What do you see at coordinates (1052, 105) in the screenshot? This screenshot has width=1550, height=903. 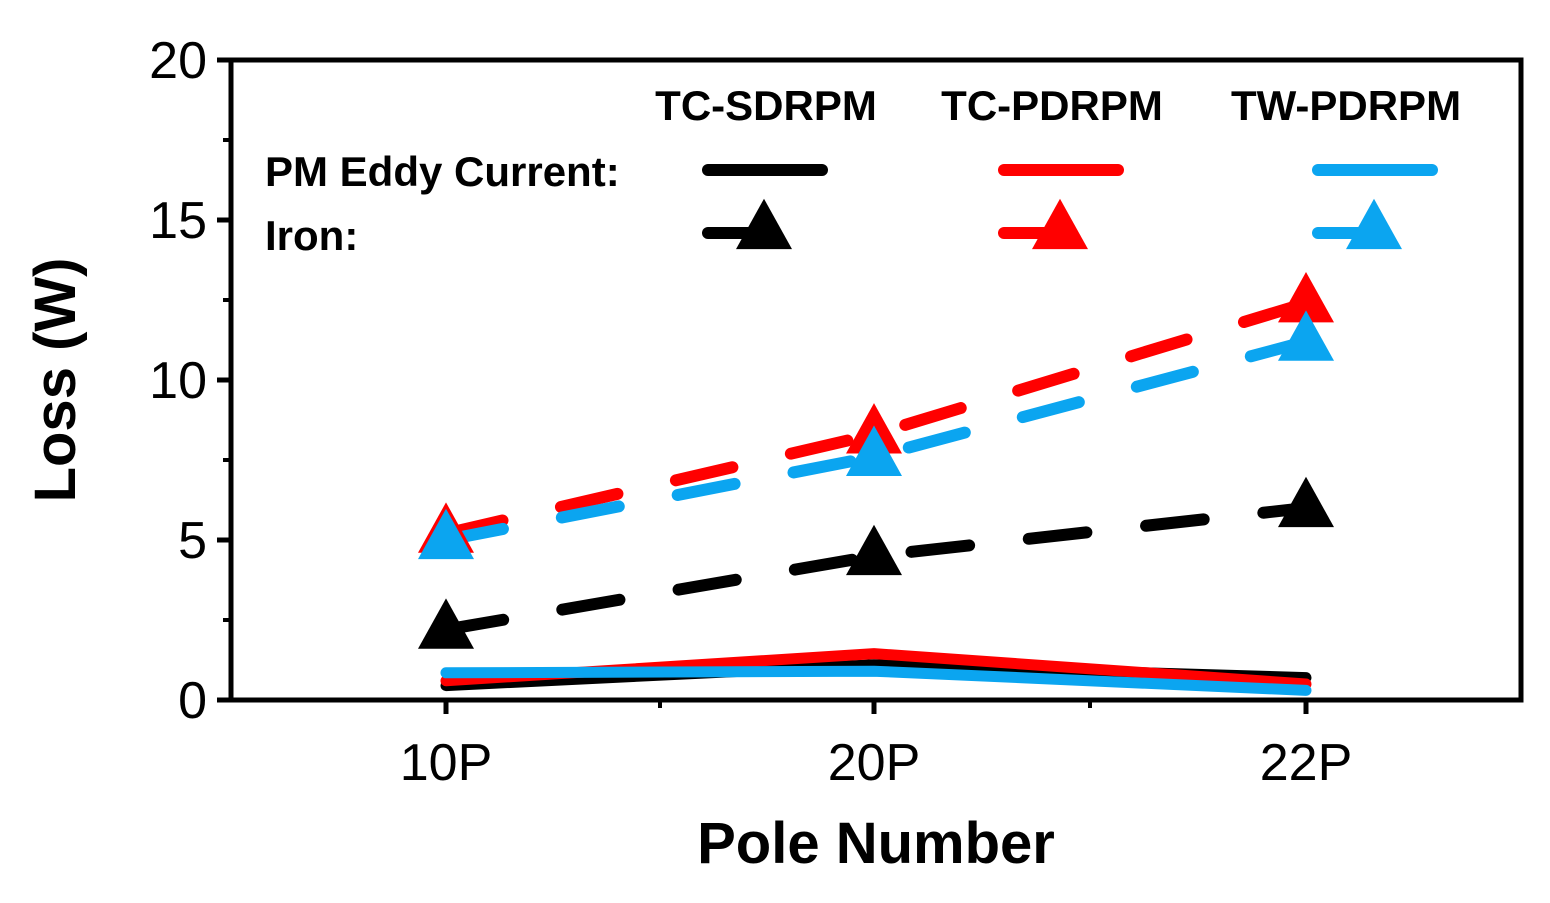 I see `legend-header-tc-pdrpm: TC-PDRPM` at bounding box center [1052, 105].